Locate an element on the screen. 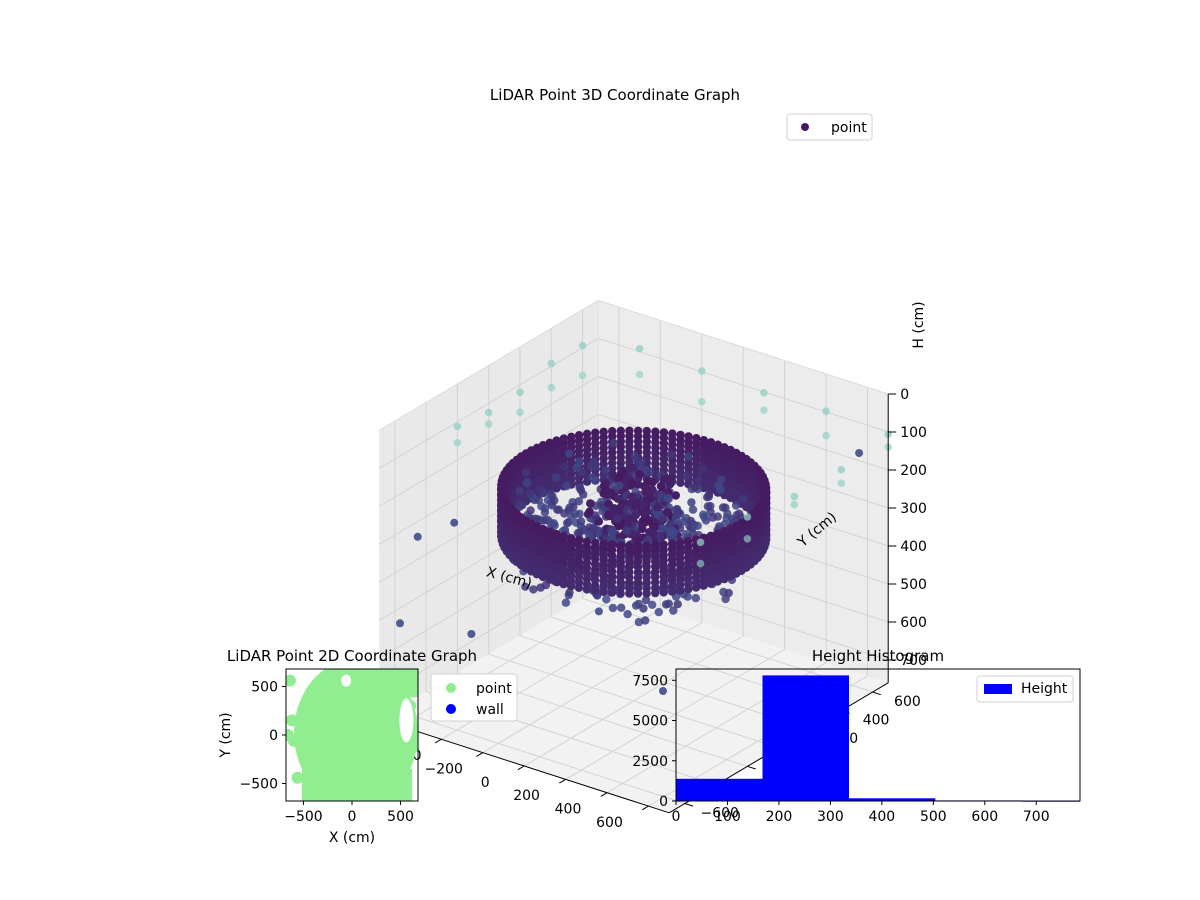 Image resolution: width=1200 pixels, height=900 pixels. z-tick-label: 300 is located at coordinates (913, 509).